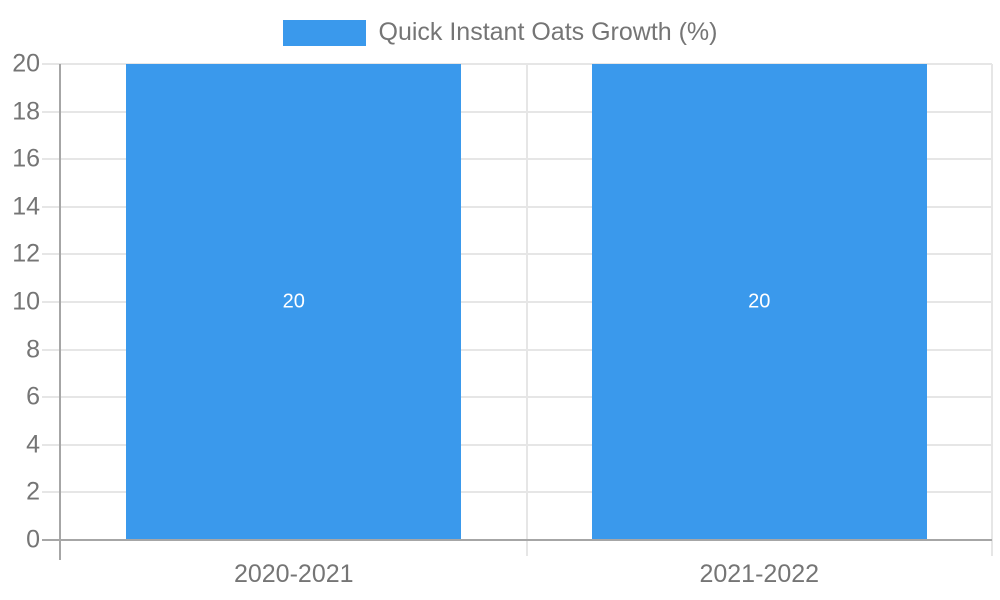  I want to click on legend-label: Quick Instant Oats Growth (%), so click(548, 32).